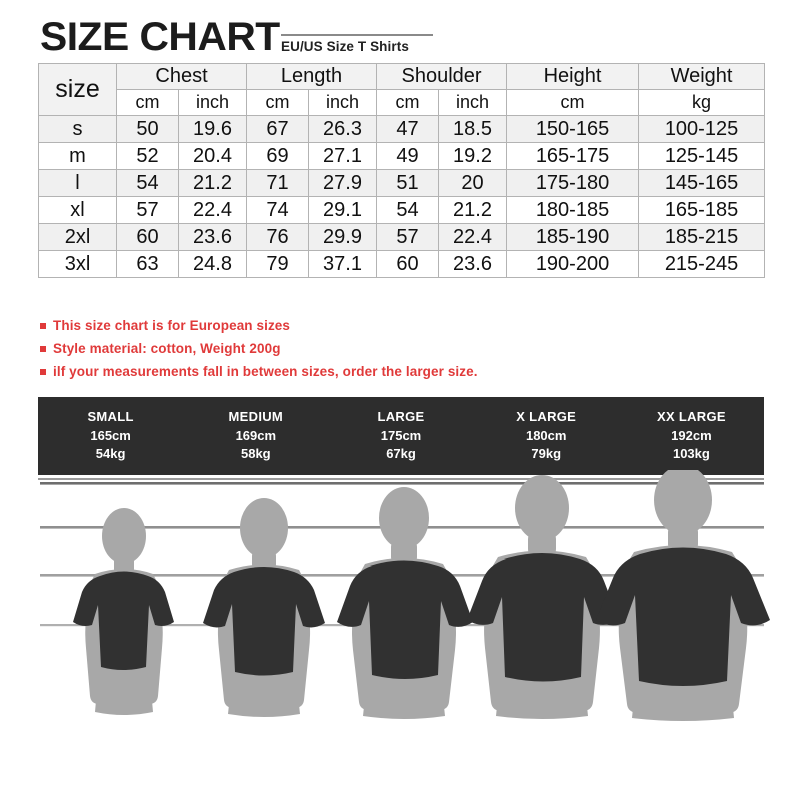 The image size is (800, 800). Describe the element at coordinates (573, 183) in the screenshot. I see `cell-height-cm: 175-180` at that location.